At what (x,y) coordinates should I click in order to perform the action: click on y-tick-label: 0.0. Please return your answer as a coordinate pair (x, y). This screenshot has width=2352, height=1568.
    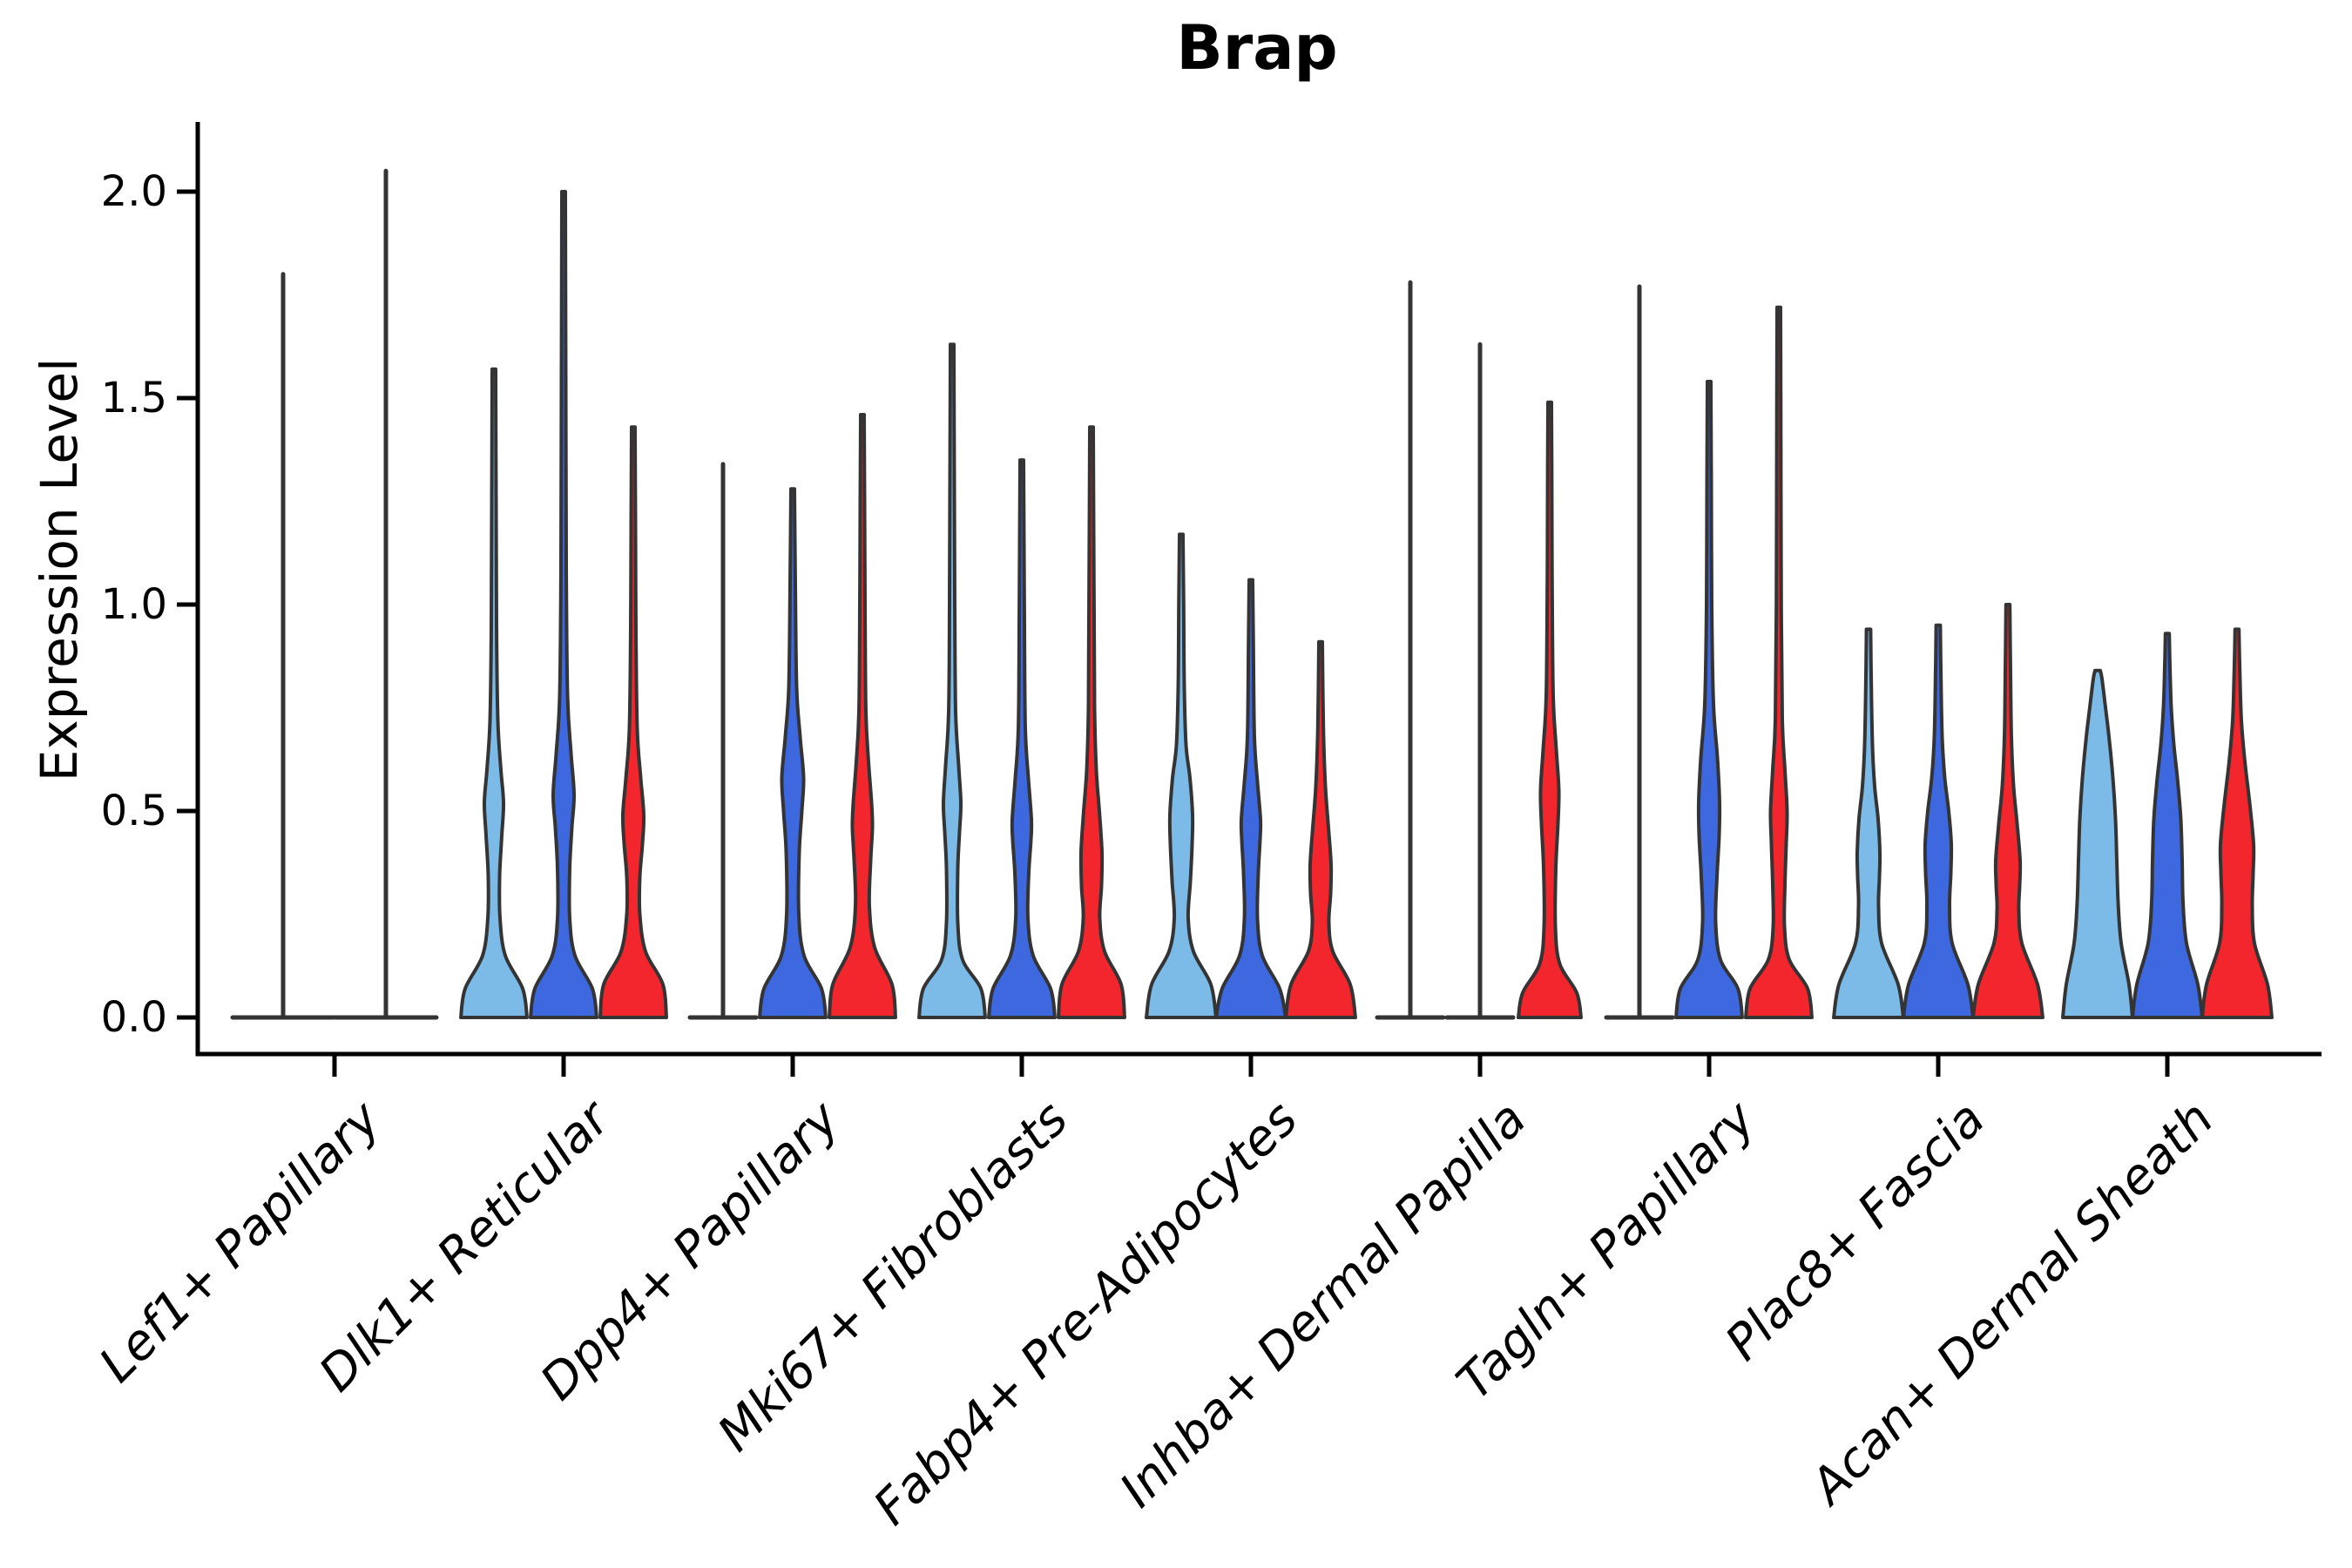
    Looking at the image, I should click on (134, 1017).